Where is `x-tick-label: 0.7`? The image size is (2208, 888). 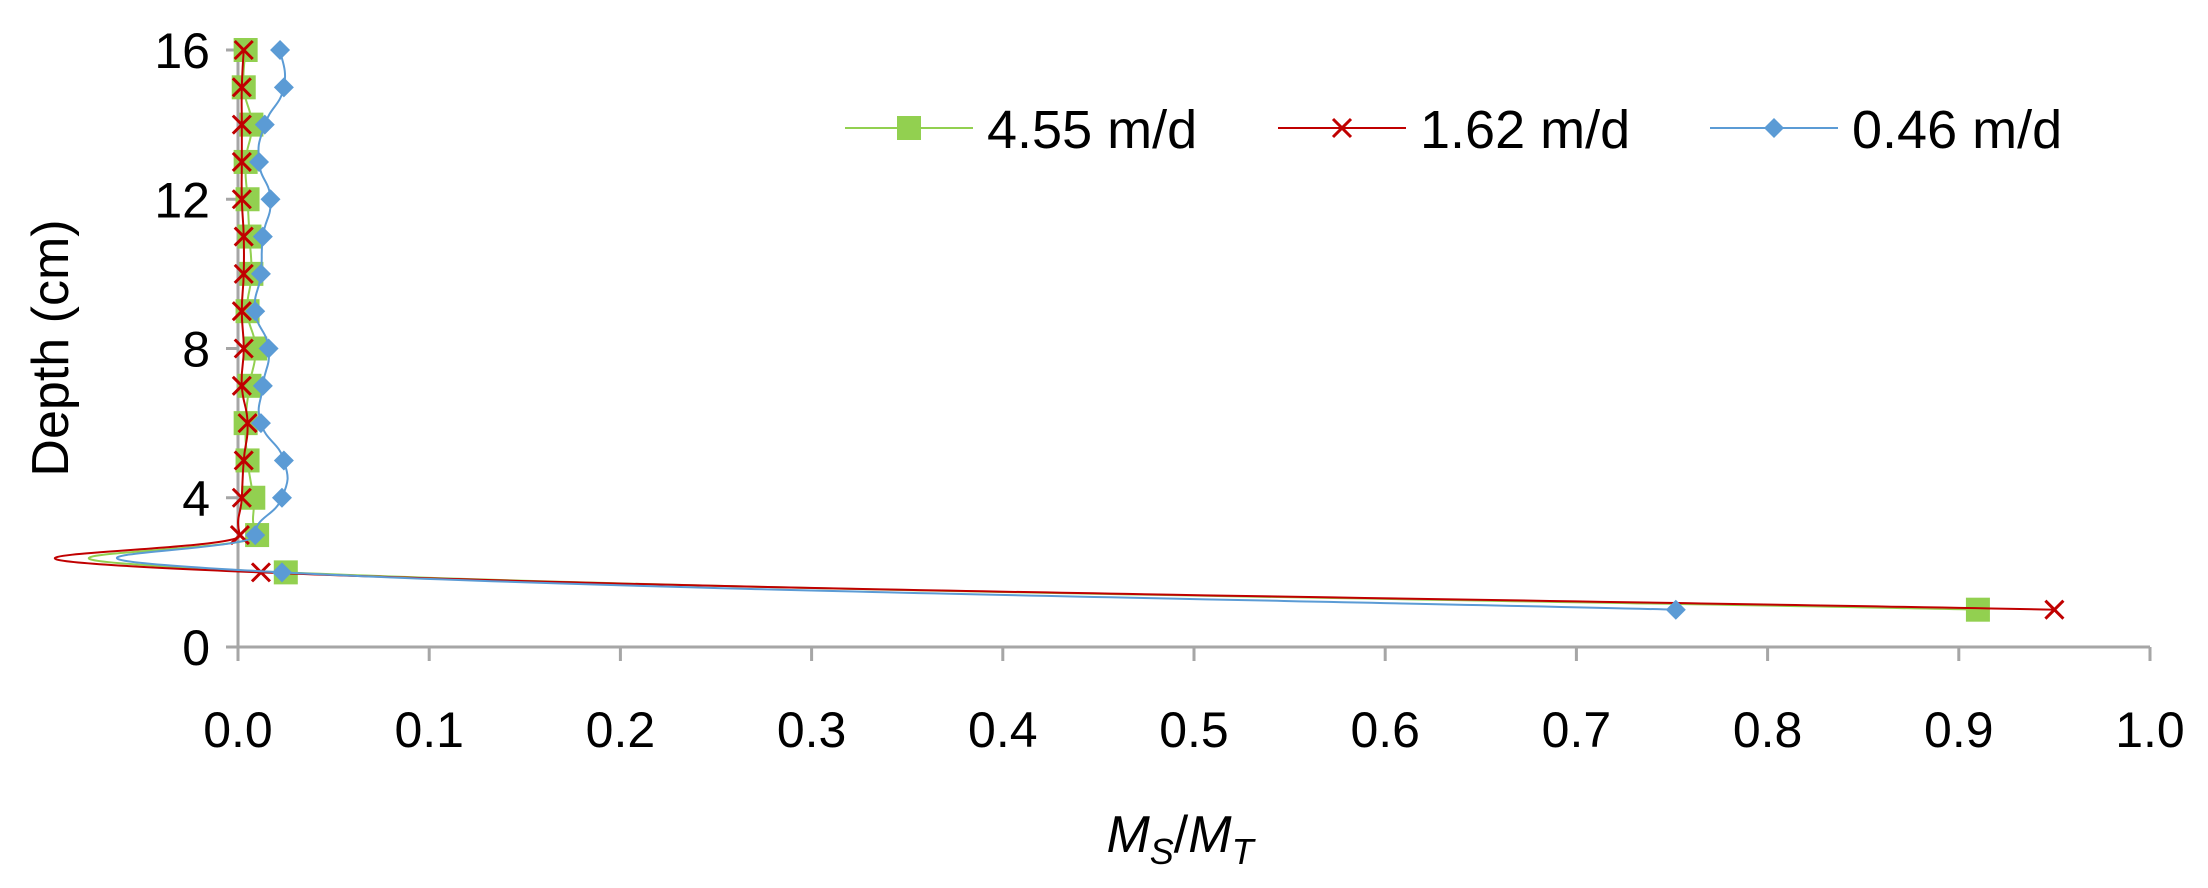
x-tick-label: 0.7 is located at coordinates (1577, 730).